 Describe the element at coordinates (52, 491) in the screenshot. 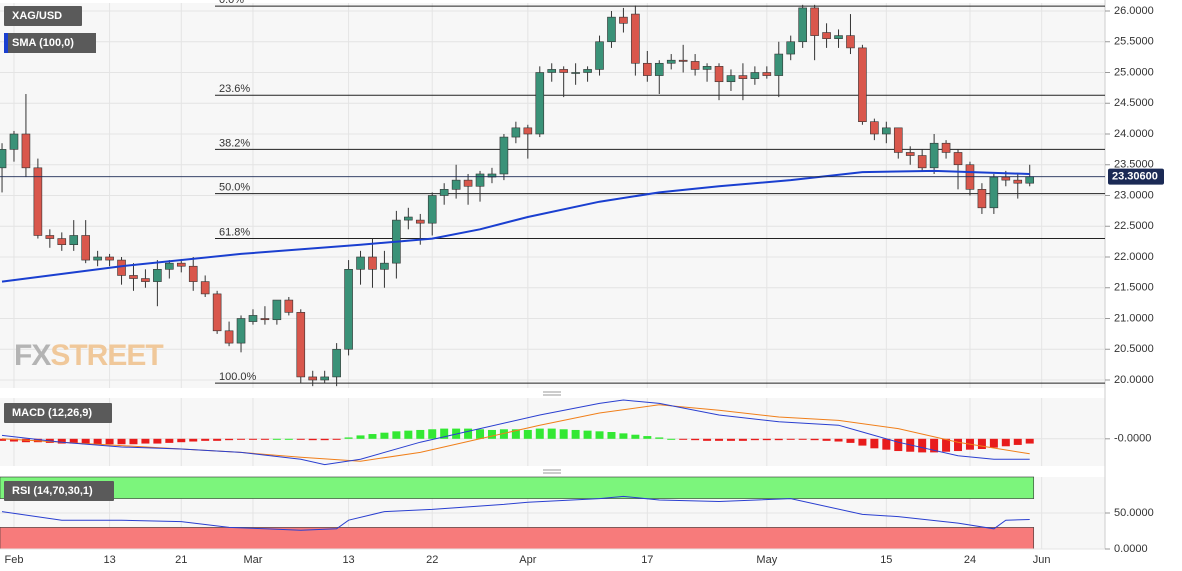

I see `legend-label: RSI (14,70,30,1)` at that location.